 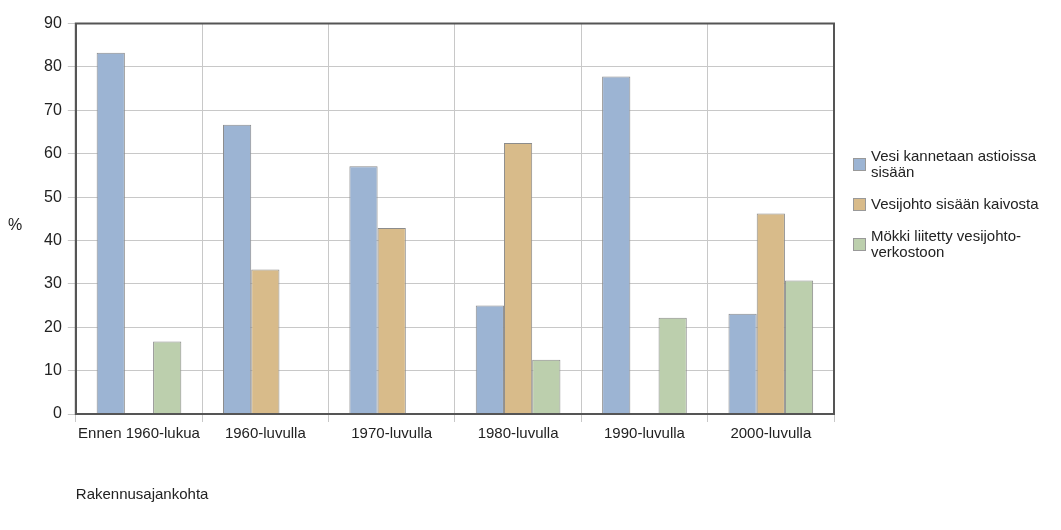 What do you see at coordinates (53, 153) in the screenshot?
I see `y-tick-label: 60` at bounding box center [53, 153].